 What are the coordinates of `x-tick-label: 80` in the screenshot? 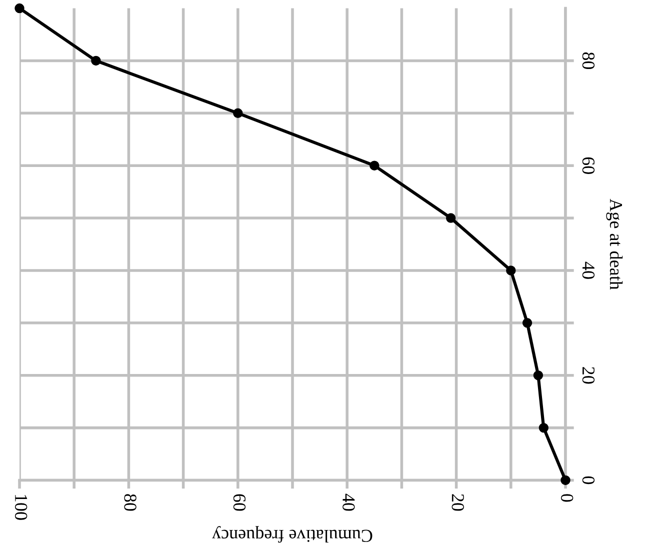 It's located at (130, 502).